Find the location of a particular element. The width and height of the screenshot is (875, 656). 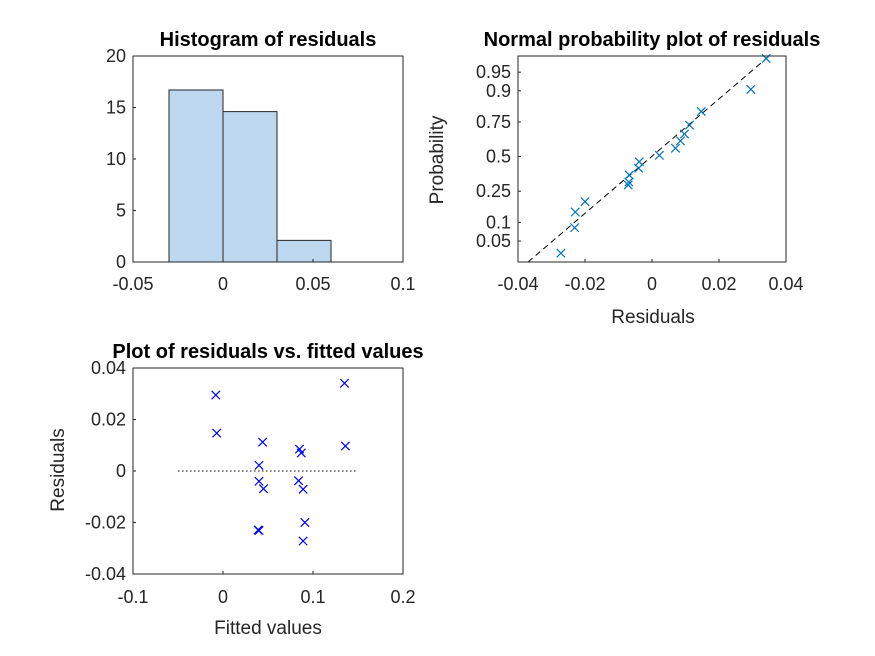

y-tick-label: 0.1 is located at coordinates (498, 222).